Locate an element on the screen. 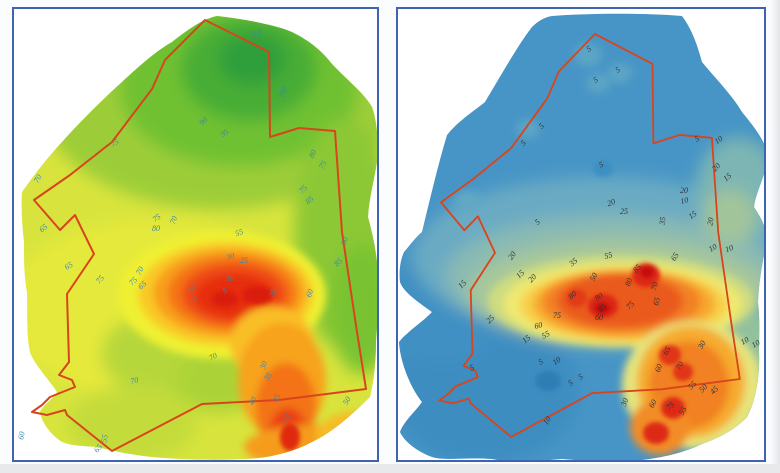  page-edge-shadow is located at coordinates (775, 232).